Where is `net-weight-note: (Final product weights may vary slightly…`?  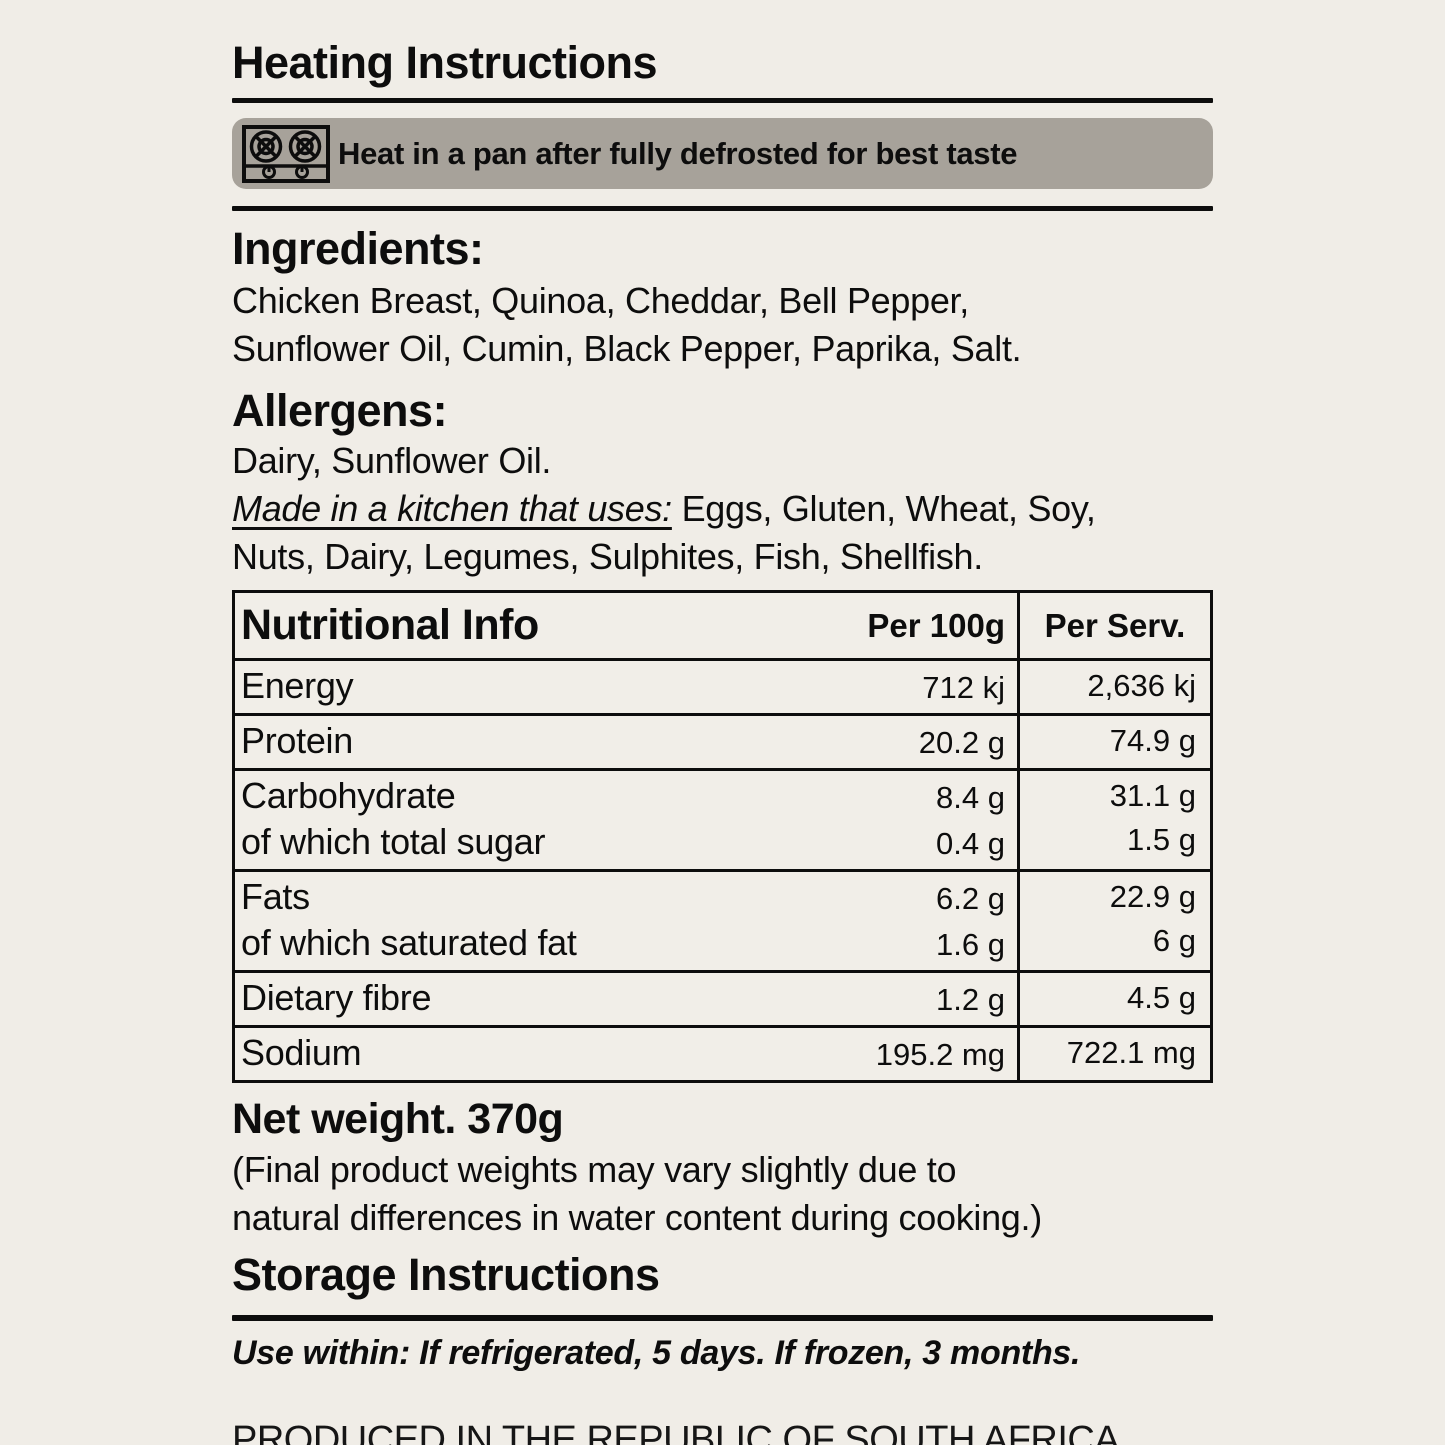
net-weight-note: (Final product weights may vary slightly… is located at coordinates (722, 1194).